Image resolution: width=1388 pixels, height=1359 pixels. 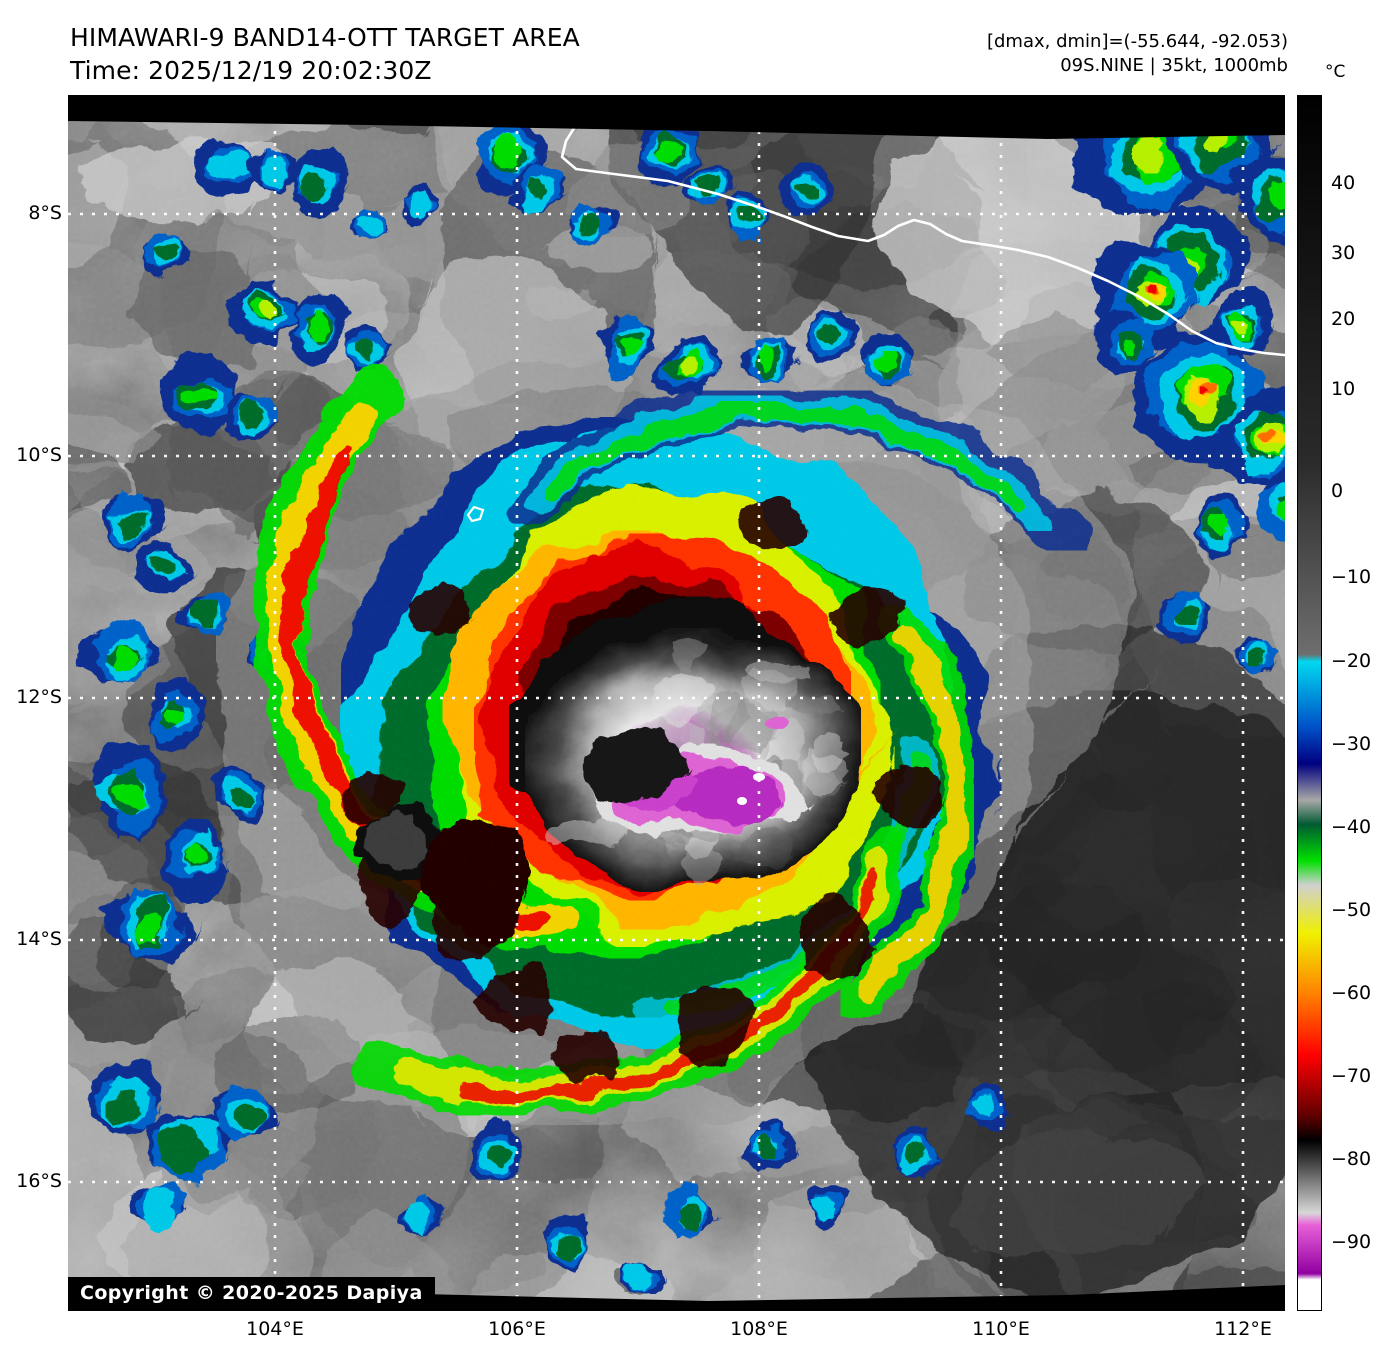 I want to click on colorbar-tick-1: 30, so click(x=1343, y=253).